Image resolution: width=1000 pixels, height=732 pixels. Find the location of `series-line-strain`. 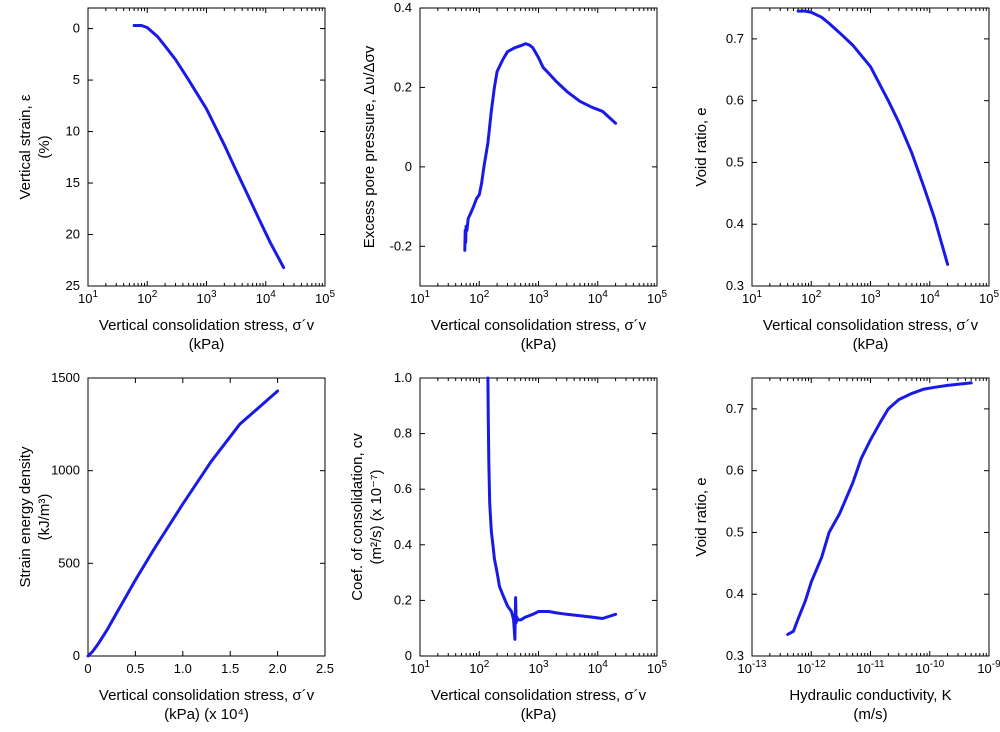

series-line-strain is located at coordinates (209, 146).